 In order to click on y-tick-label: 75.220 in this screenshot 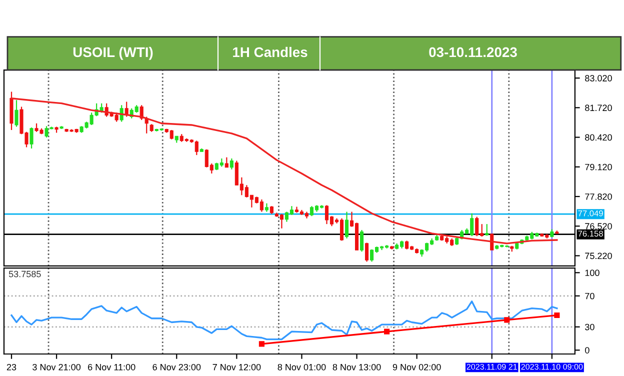, I will do `click(598, 256)`.